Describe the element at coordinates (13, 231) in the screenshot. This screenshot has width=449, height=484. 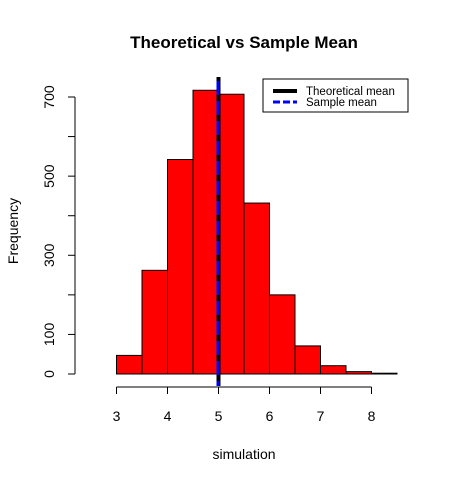
I see `y-axis-label: Frequency` at that location.